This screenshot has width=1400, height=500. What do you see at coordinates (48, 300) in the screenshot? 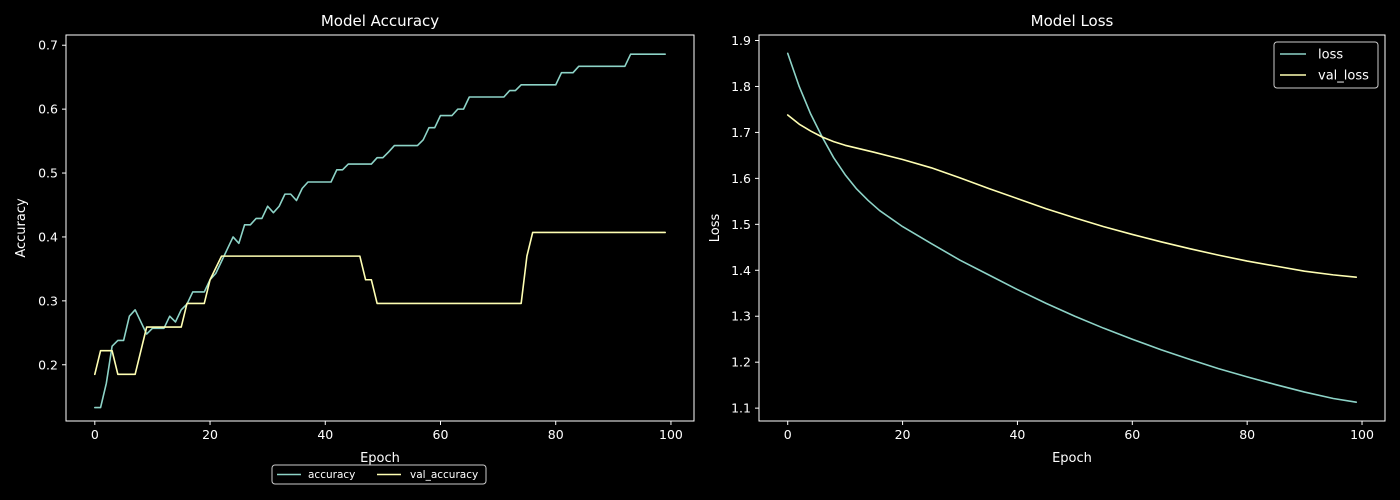
I see `y-tick-label: 0.3` at bounding box center [48, 300].